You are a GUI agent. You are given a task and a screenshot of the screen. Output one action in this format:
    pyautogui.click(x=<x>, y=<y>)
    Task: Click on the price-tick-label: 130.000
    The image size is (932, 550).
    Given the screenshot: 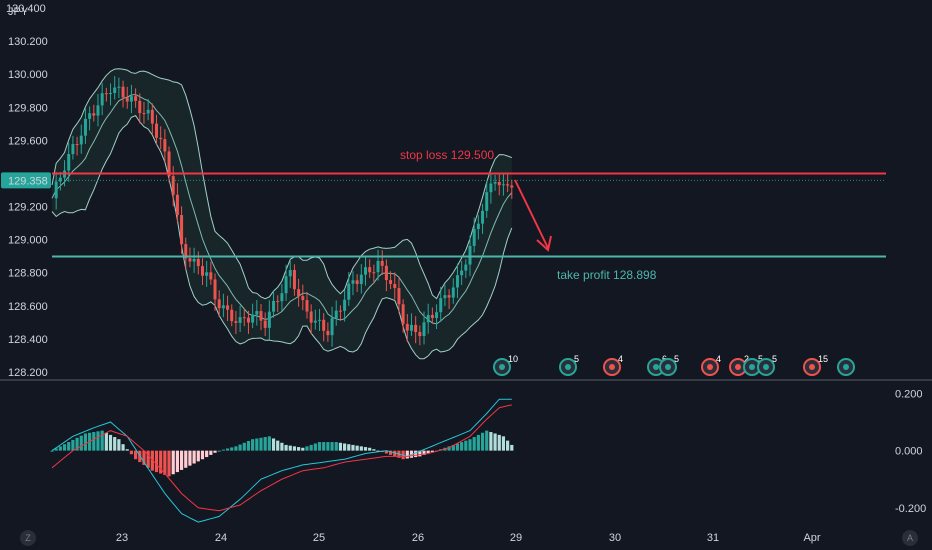 What is the action you would take?
    pyautogui.click(x=28, y=75)
    